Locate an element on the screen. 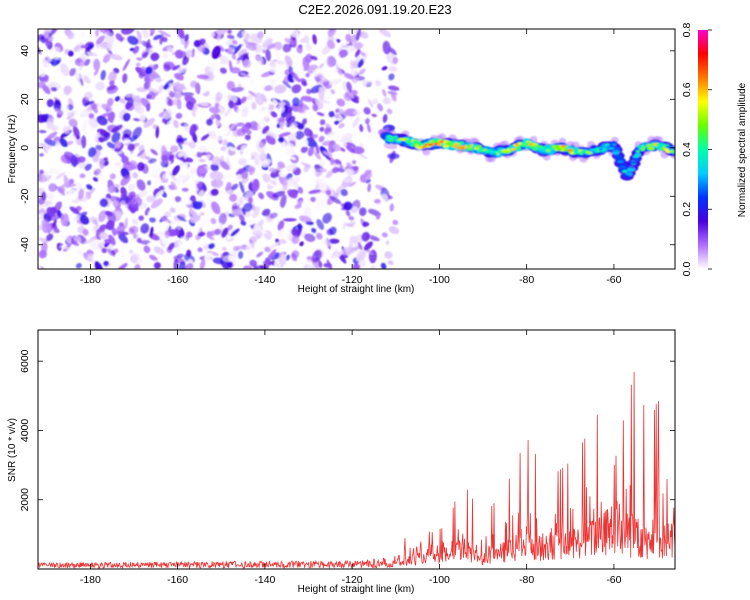  colorbar-tick-label: 0.4 is located at coordinates (687, 149).